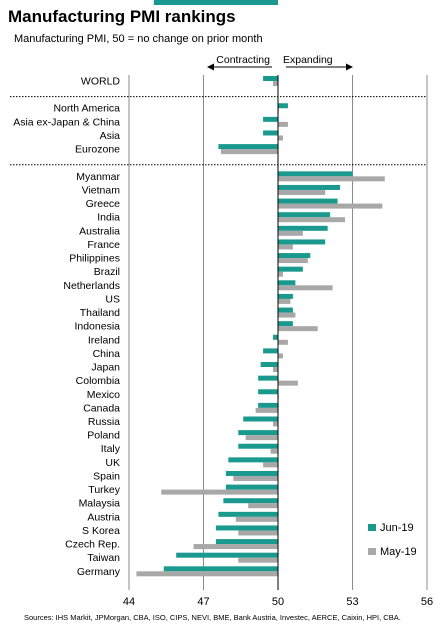 This screenshot has height=632, width=447. I want to click on category-label-world: WORLD, so click(101, 82).